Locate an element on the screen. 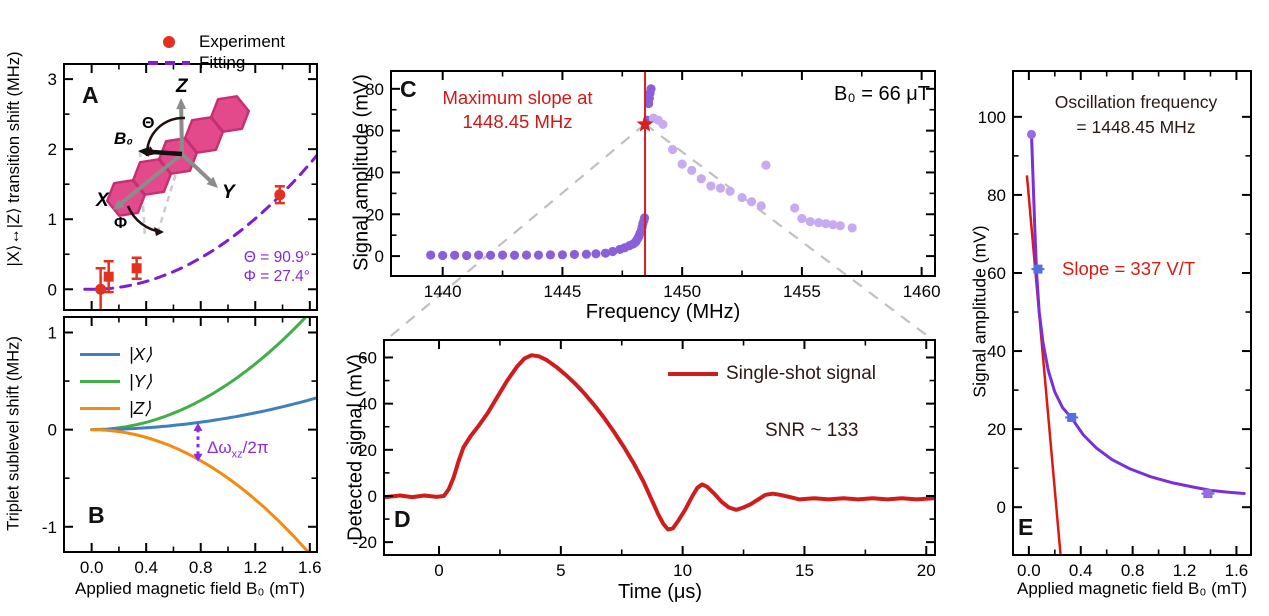 The height and width of the screenshot is (616, 1269). svg-text: -20 is located at coordinates (364, 542).